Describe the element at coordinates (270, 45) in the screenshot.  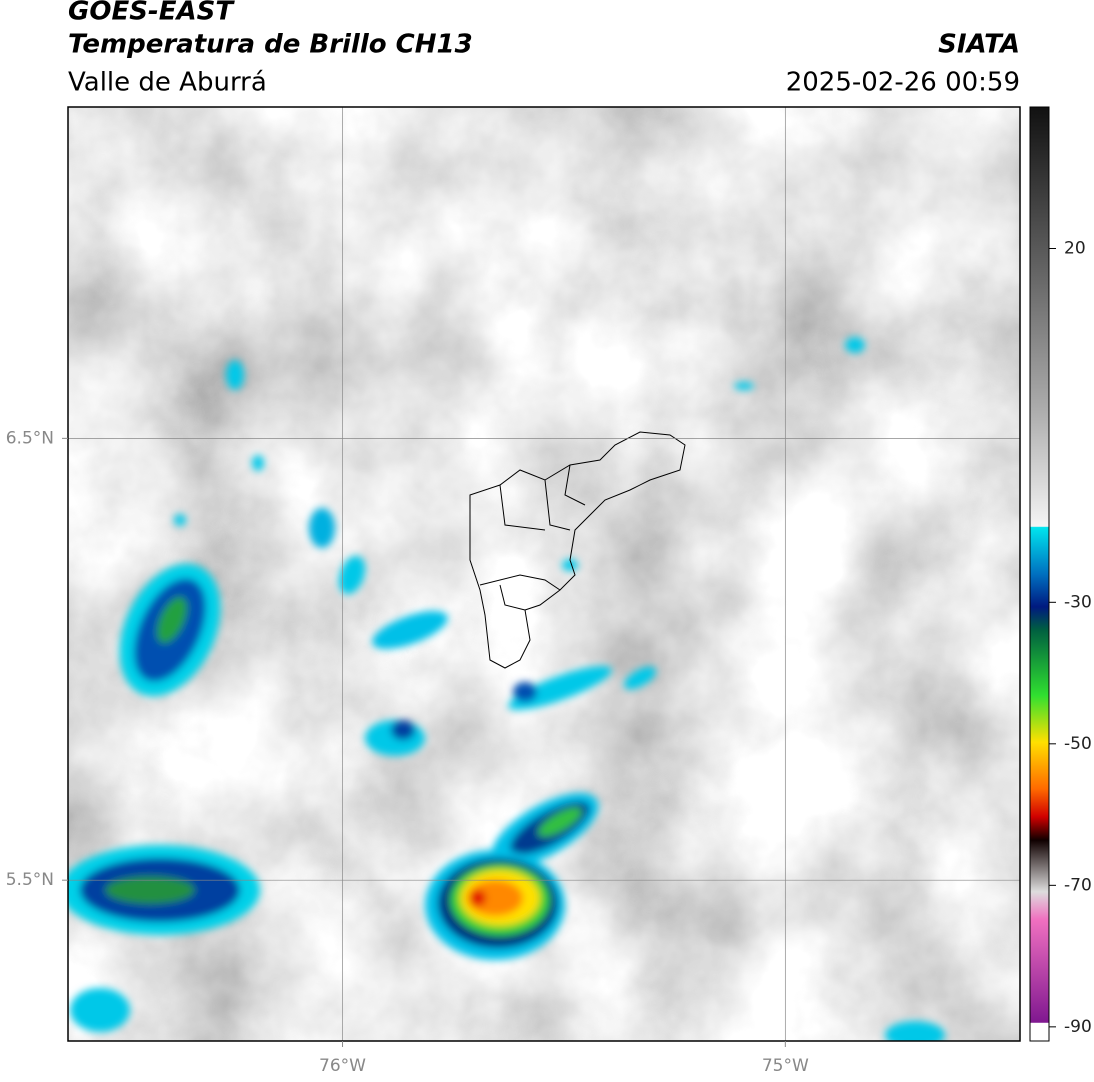
I see `subtitle: Temperatura de Brillo CH13` at that location.